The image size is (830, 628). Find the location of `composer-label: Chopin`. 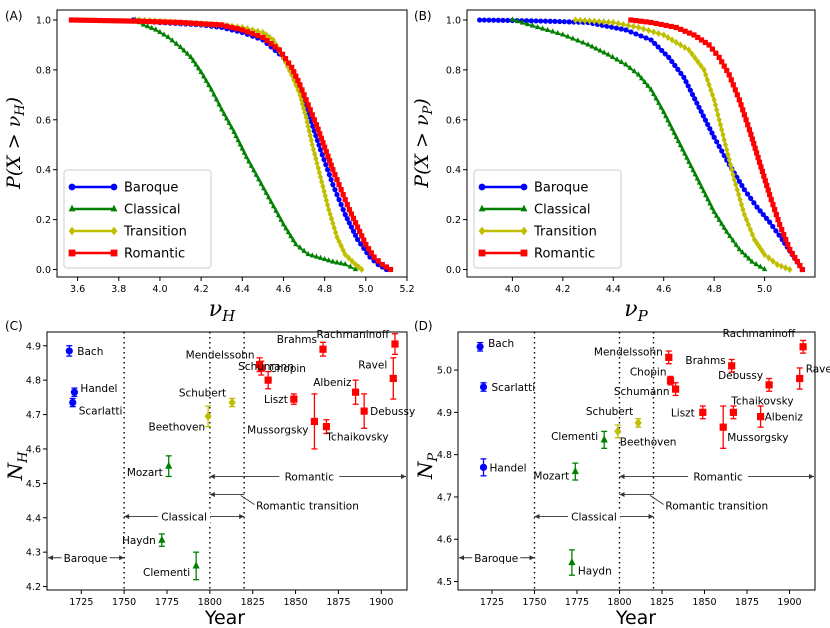

composer-label: Chopin is located at coordinates (648, 373).